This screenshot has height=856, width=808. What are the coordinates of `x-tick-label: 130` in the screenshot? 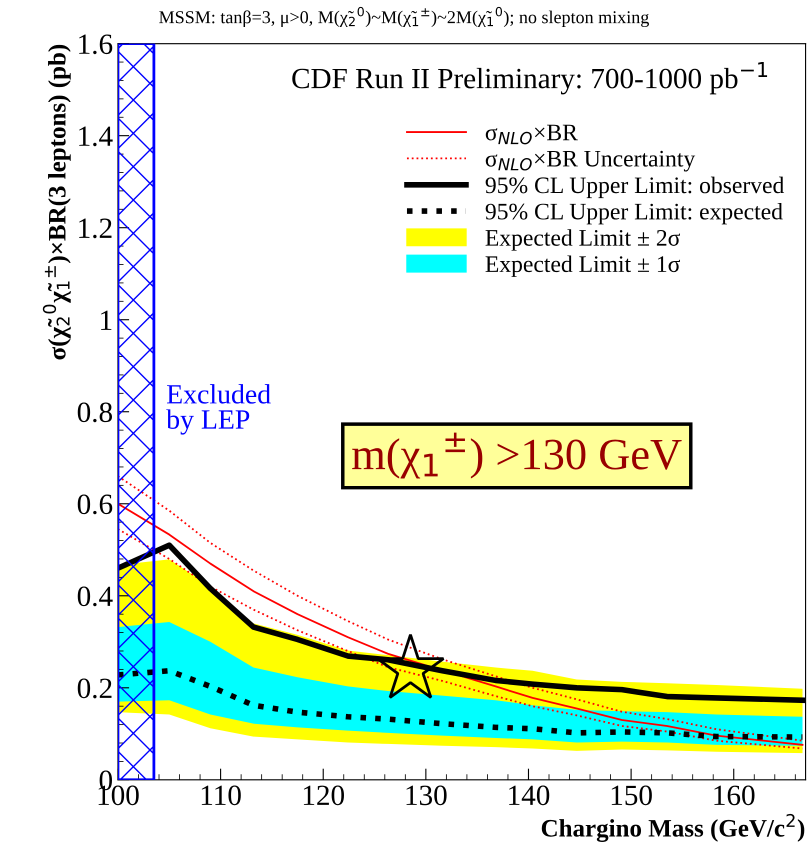 It's located at (426, 796).